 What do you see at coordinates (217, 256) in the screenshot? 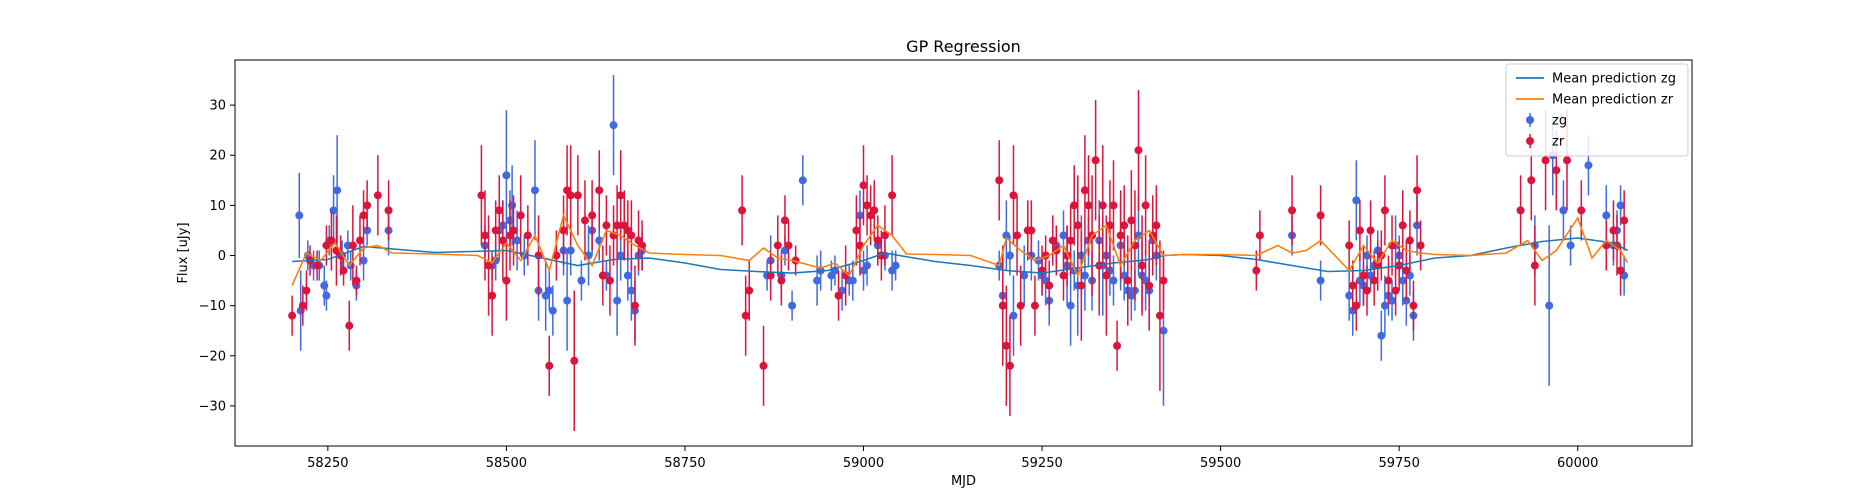
I see `y-axis: −30 −20 −10 0 10 20 30` at bounding box center [217, 256].